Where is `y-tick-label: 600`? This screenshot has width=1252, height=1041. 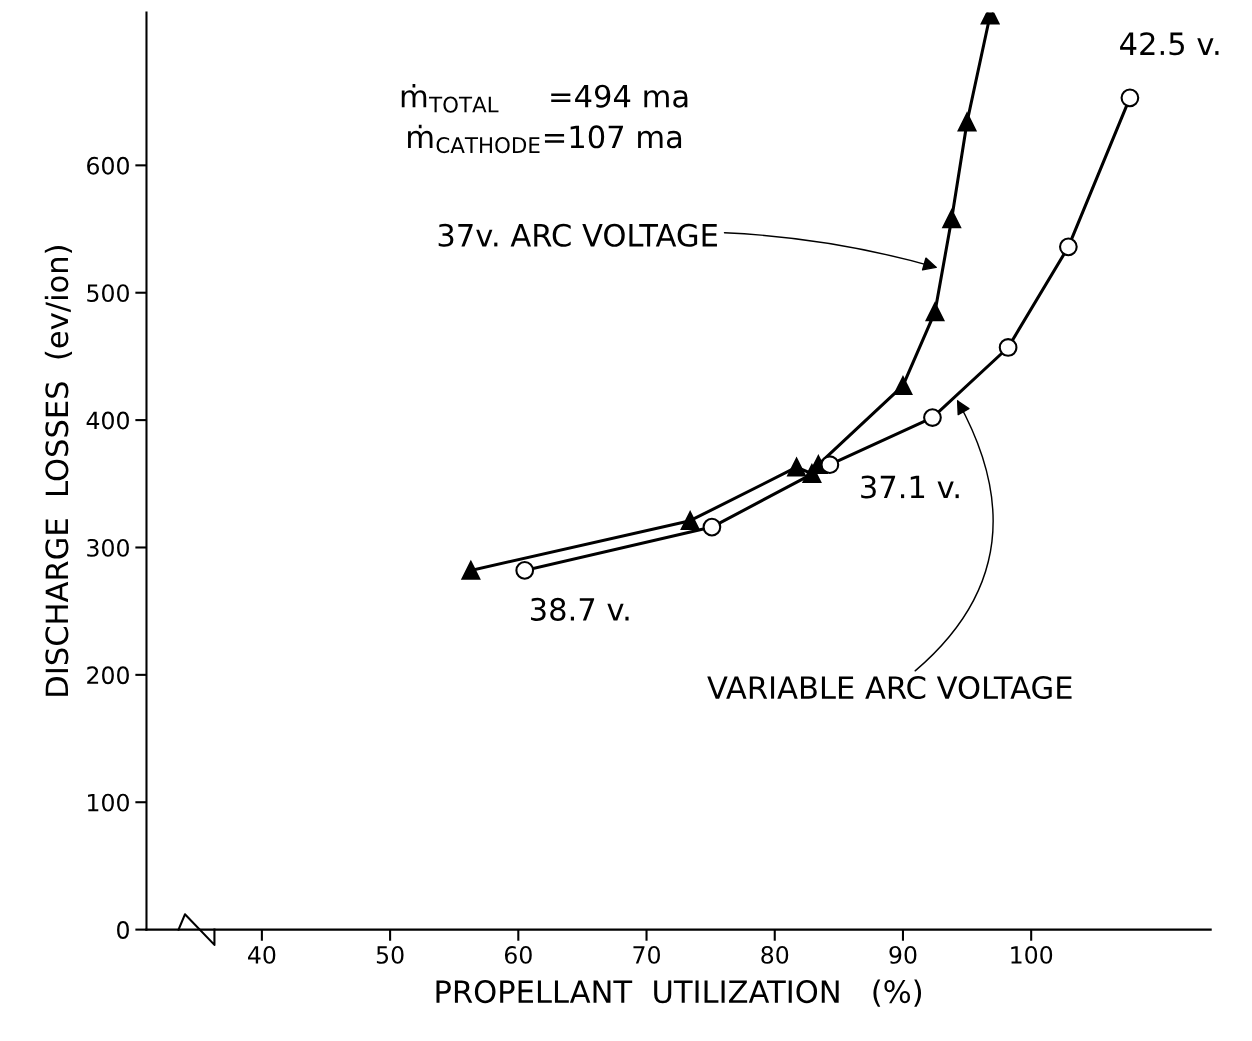
y-tick-label: 600 is located at coordinates (108, 165).